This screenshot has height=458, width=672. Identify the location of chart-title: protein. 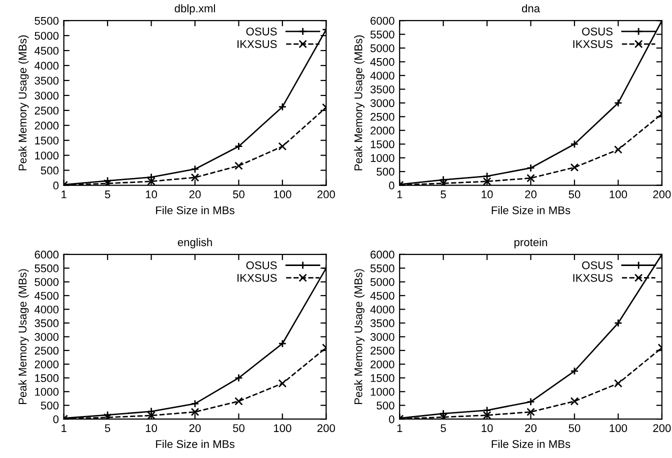
(531, 243).